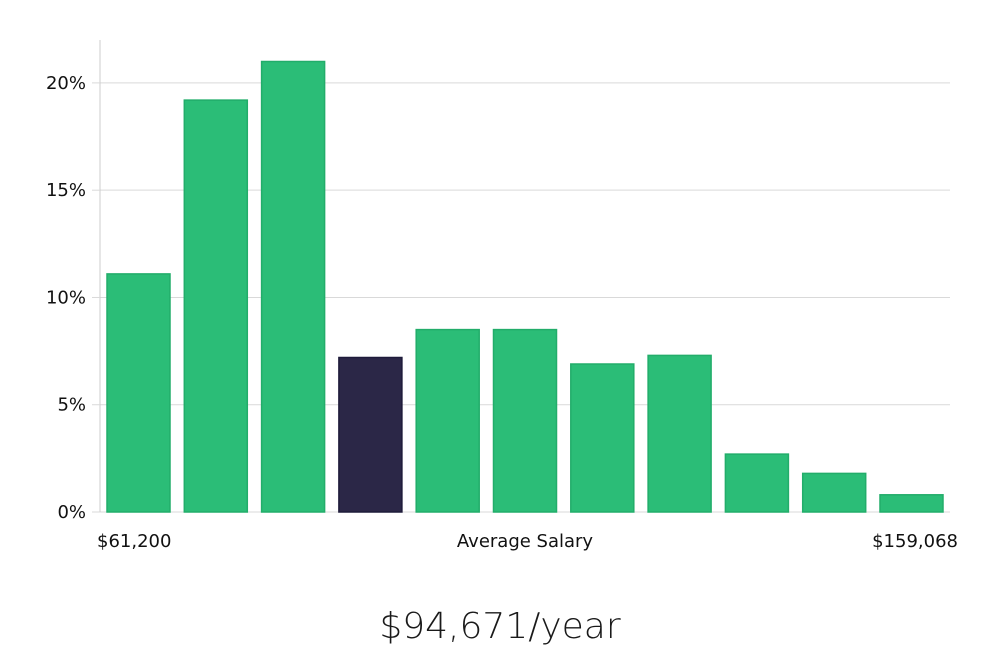  Describe the element at coordinates (915, 541) in the screenshot. I see `x-axis-max-label: $159,068` at that location.